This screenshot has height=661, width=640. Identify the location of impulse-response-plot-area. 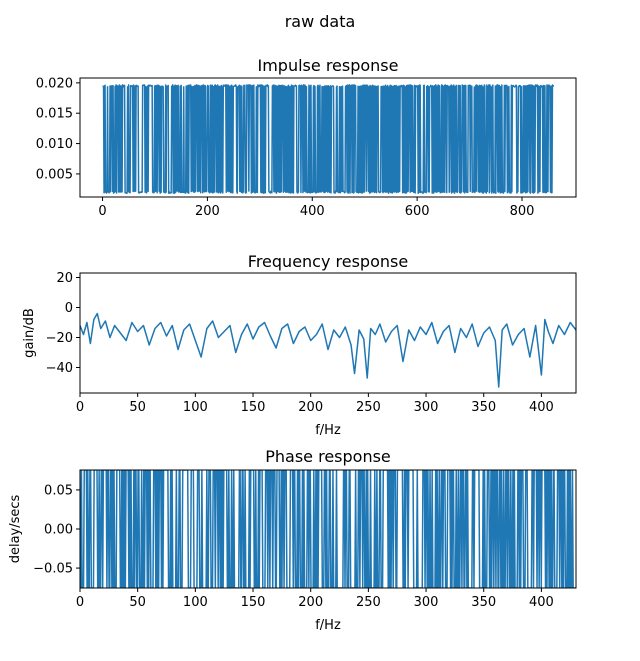
(328, 139).